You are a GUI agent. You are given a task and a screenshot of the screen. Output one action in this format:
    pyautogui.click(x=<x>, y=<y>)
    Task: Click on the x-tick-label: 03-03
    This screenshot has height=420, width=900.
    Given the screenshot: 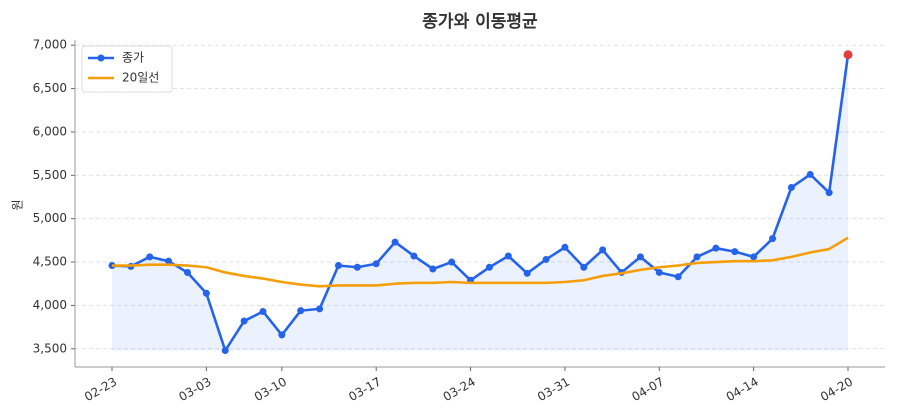 What is the action you would take?
    pyautogui.click(x=194, y=390)
    